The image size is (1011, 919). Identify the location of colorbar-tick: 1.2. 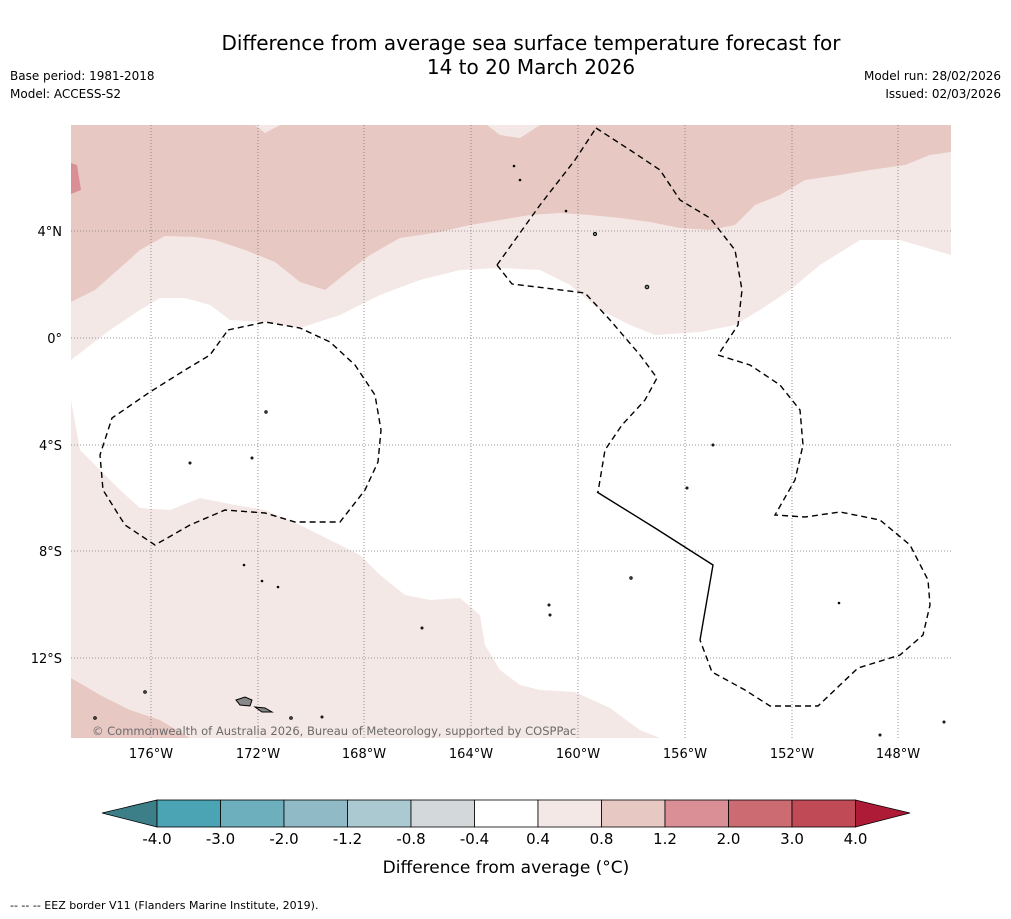
(665, 839).